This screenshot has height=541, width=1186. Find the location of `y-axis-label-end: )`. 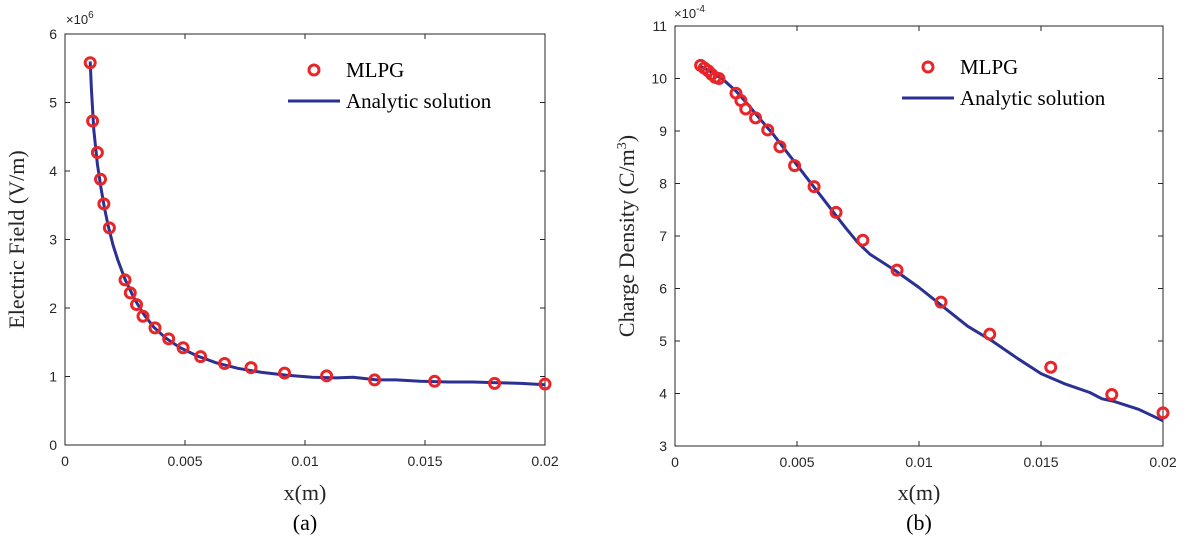

y-axis-label-end: ) is located at coordinates (626, 138).